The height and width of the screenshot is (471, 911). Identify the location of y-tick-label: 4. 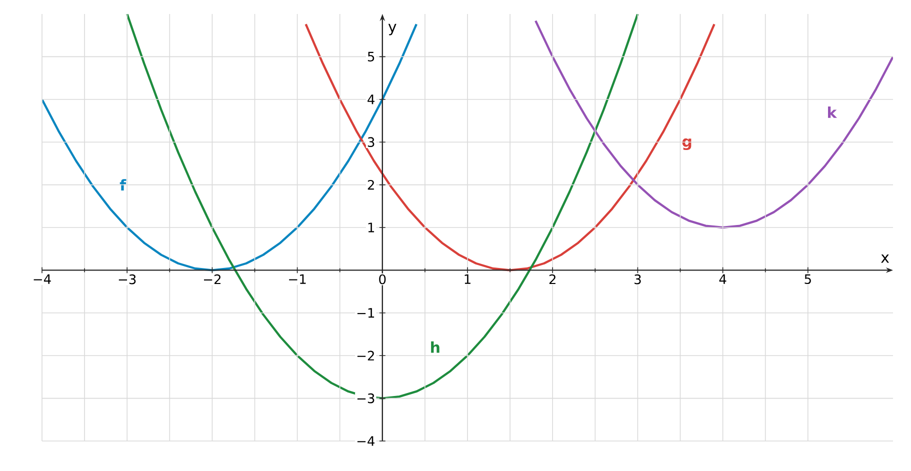
(371, 99).